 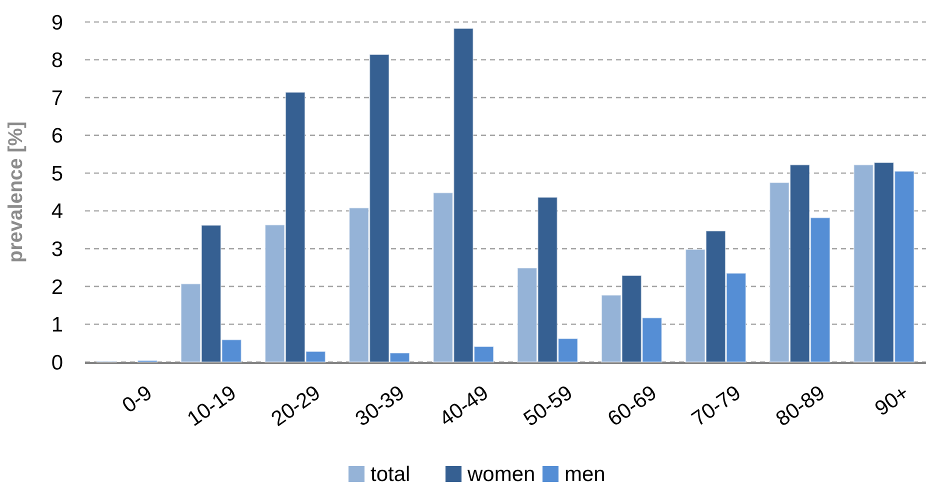 What do you see at coordinates (16, 192) in the screenshot?
I see `y-axis-title: prevalence [%]` at bounding box center [16, 192].